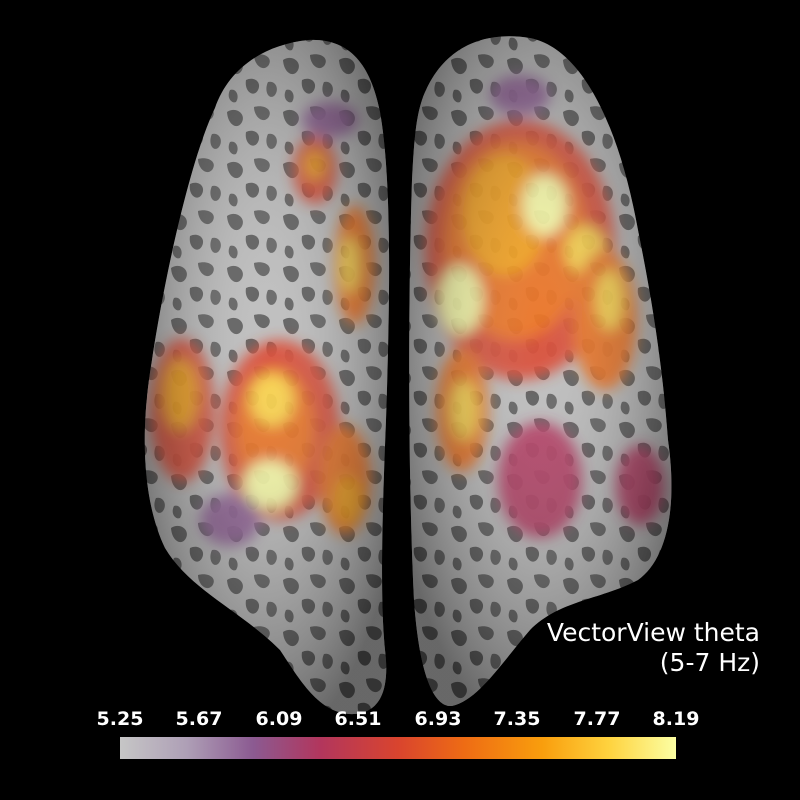 This screenshot has width=800, height=800. What do you see at coordinates (709, 662) in the screenshot?
I see `title-line-2: (5-7 Hz)` at bounding box center [709, 662].